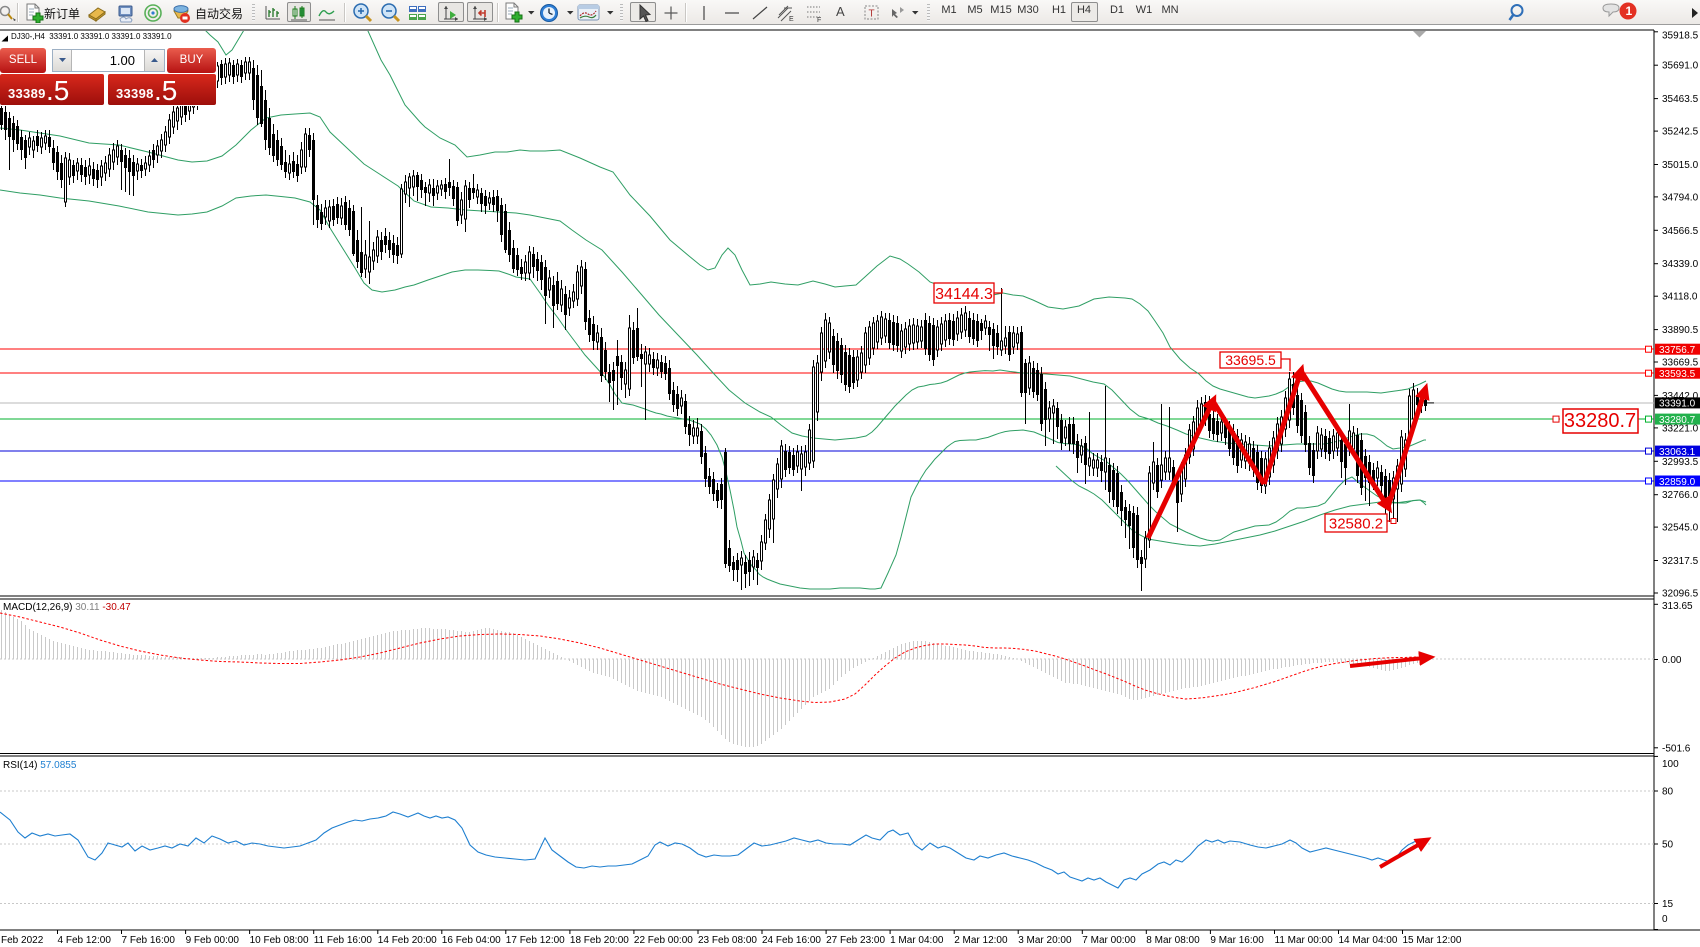 The width and height of the screenshot is (1700, 947). What do you see at coordinates (1250, 360) in the screenshot?
I see `svg-text: 33695.5` at bounding box center [1250, 360].